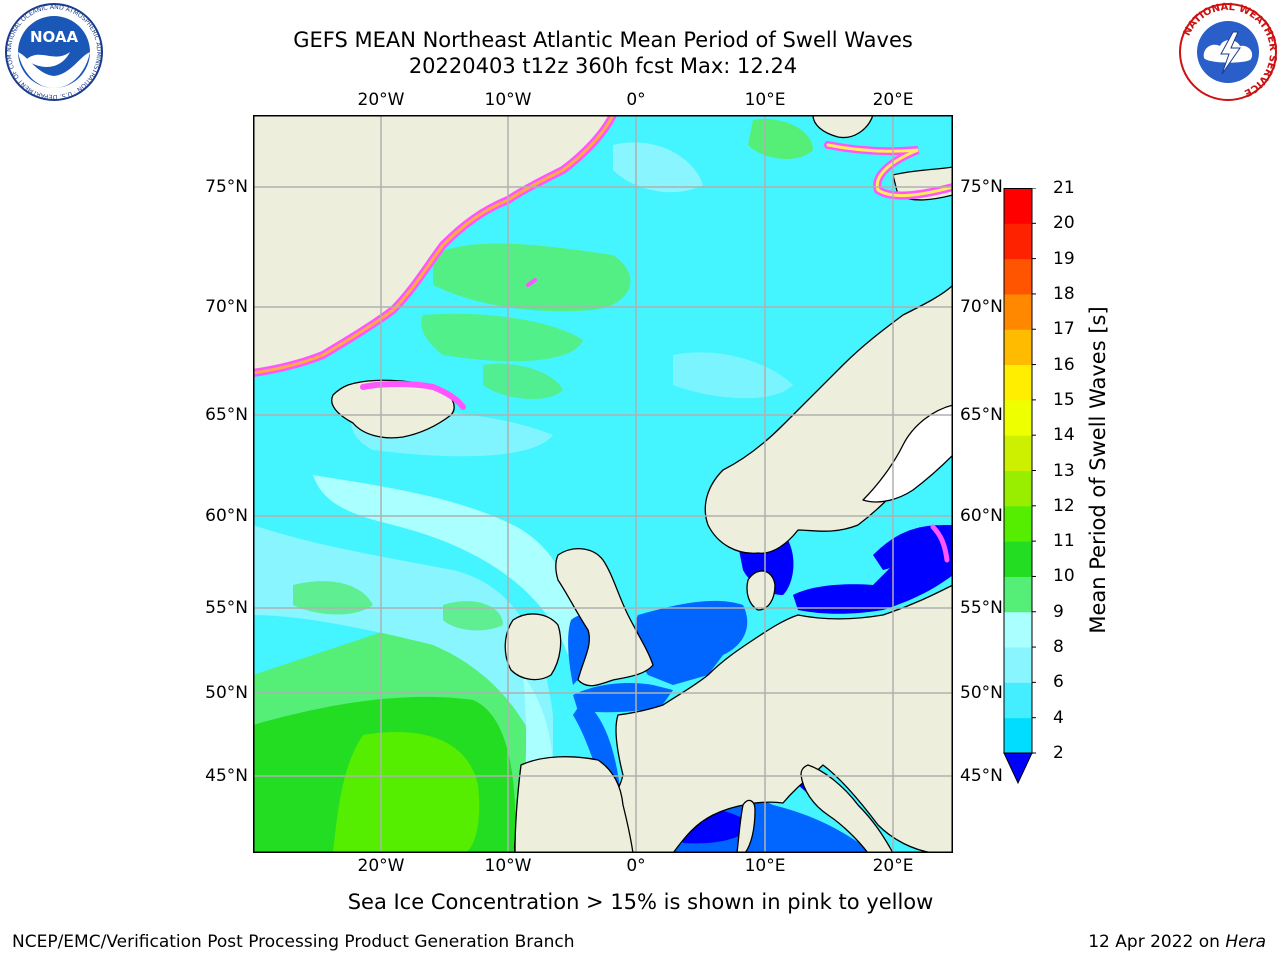 The width and height of the screenshot is (1280, 960). What do you see at coordinates (981, 516) in the screenshot?
I see `lat-tick-right: 60°N` at bounding box center [981, 516].